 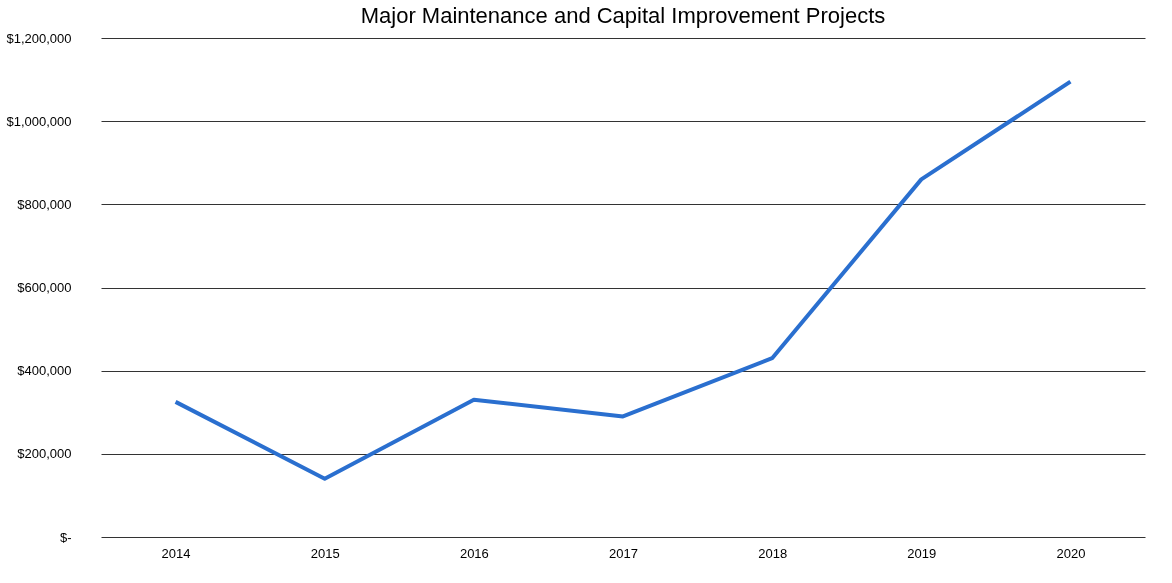 What do you see at coordinates (44, 204) in the screenshot?
I see `y-tick-label: $800,000` at bounding box center [44, 204].